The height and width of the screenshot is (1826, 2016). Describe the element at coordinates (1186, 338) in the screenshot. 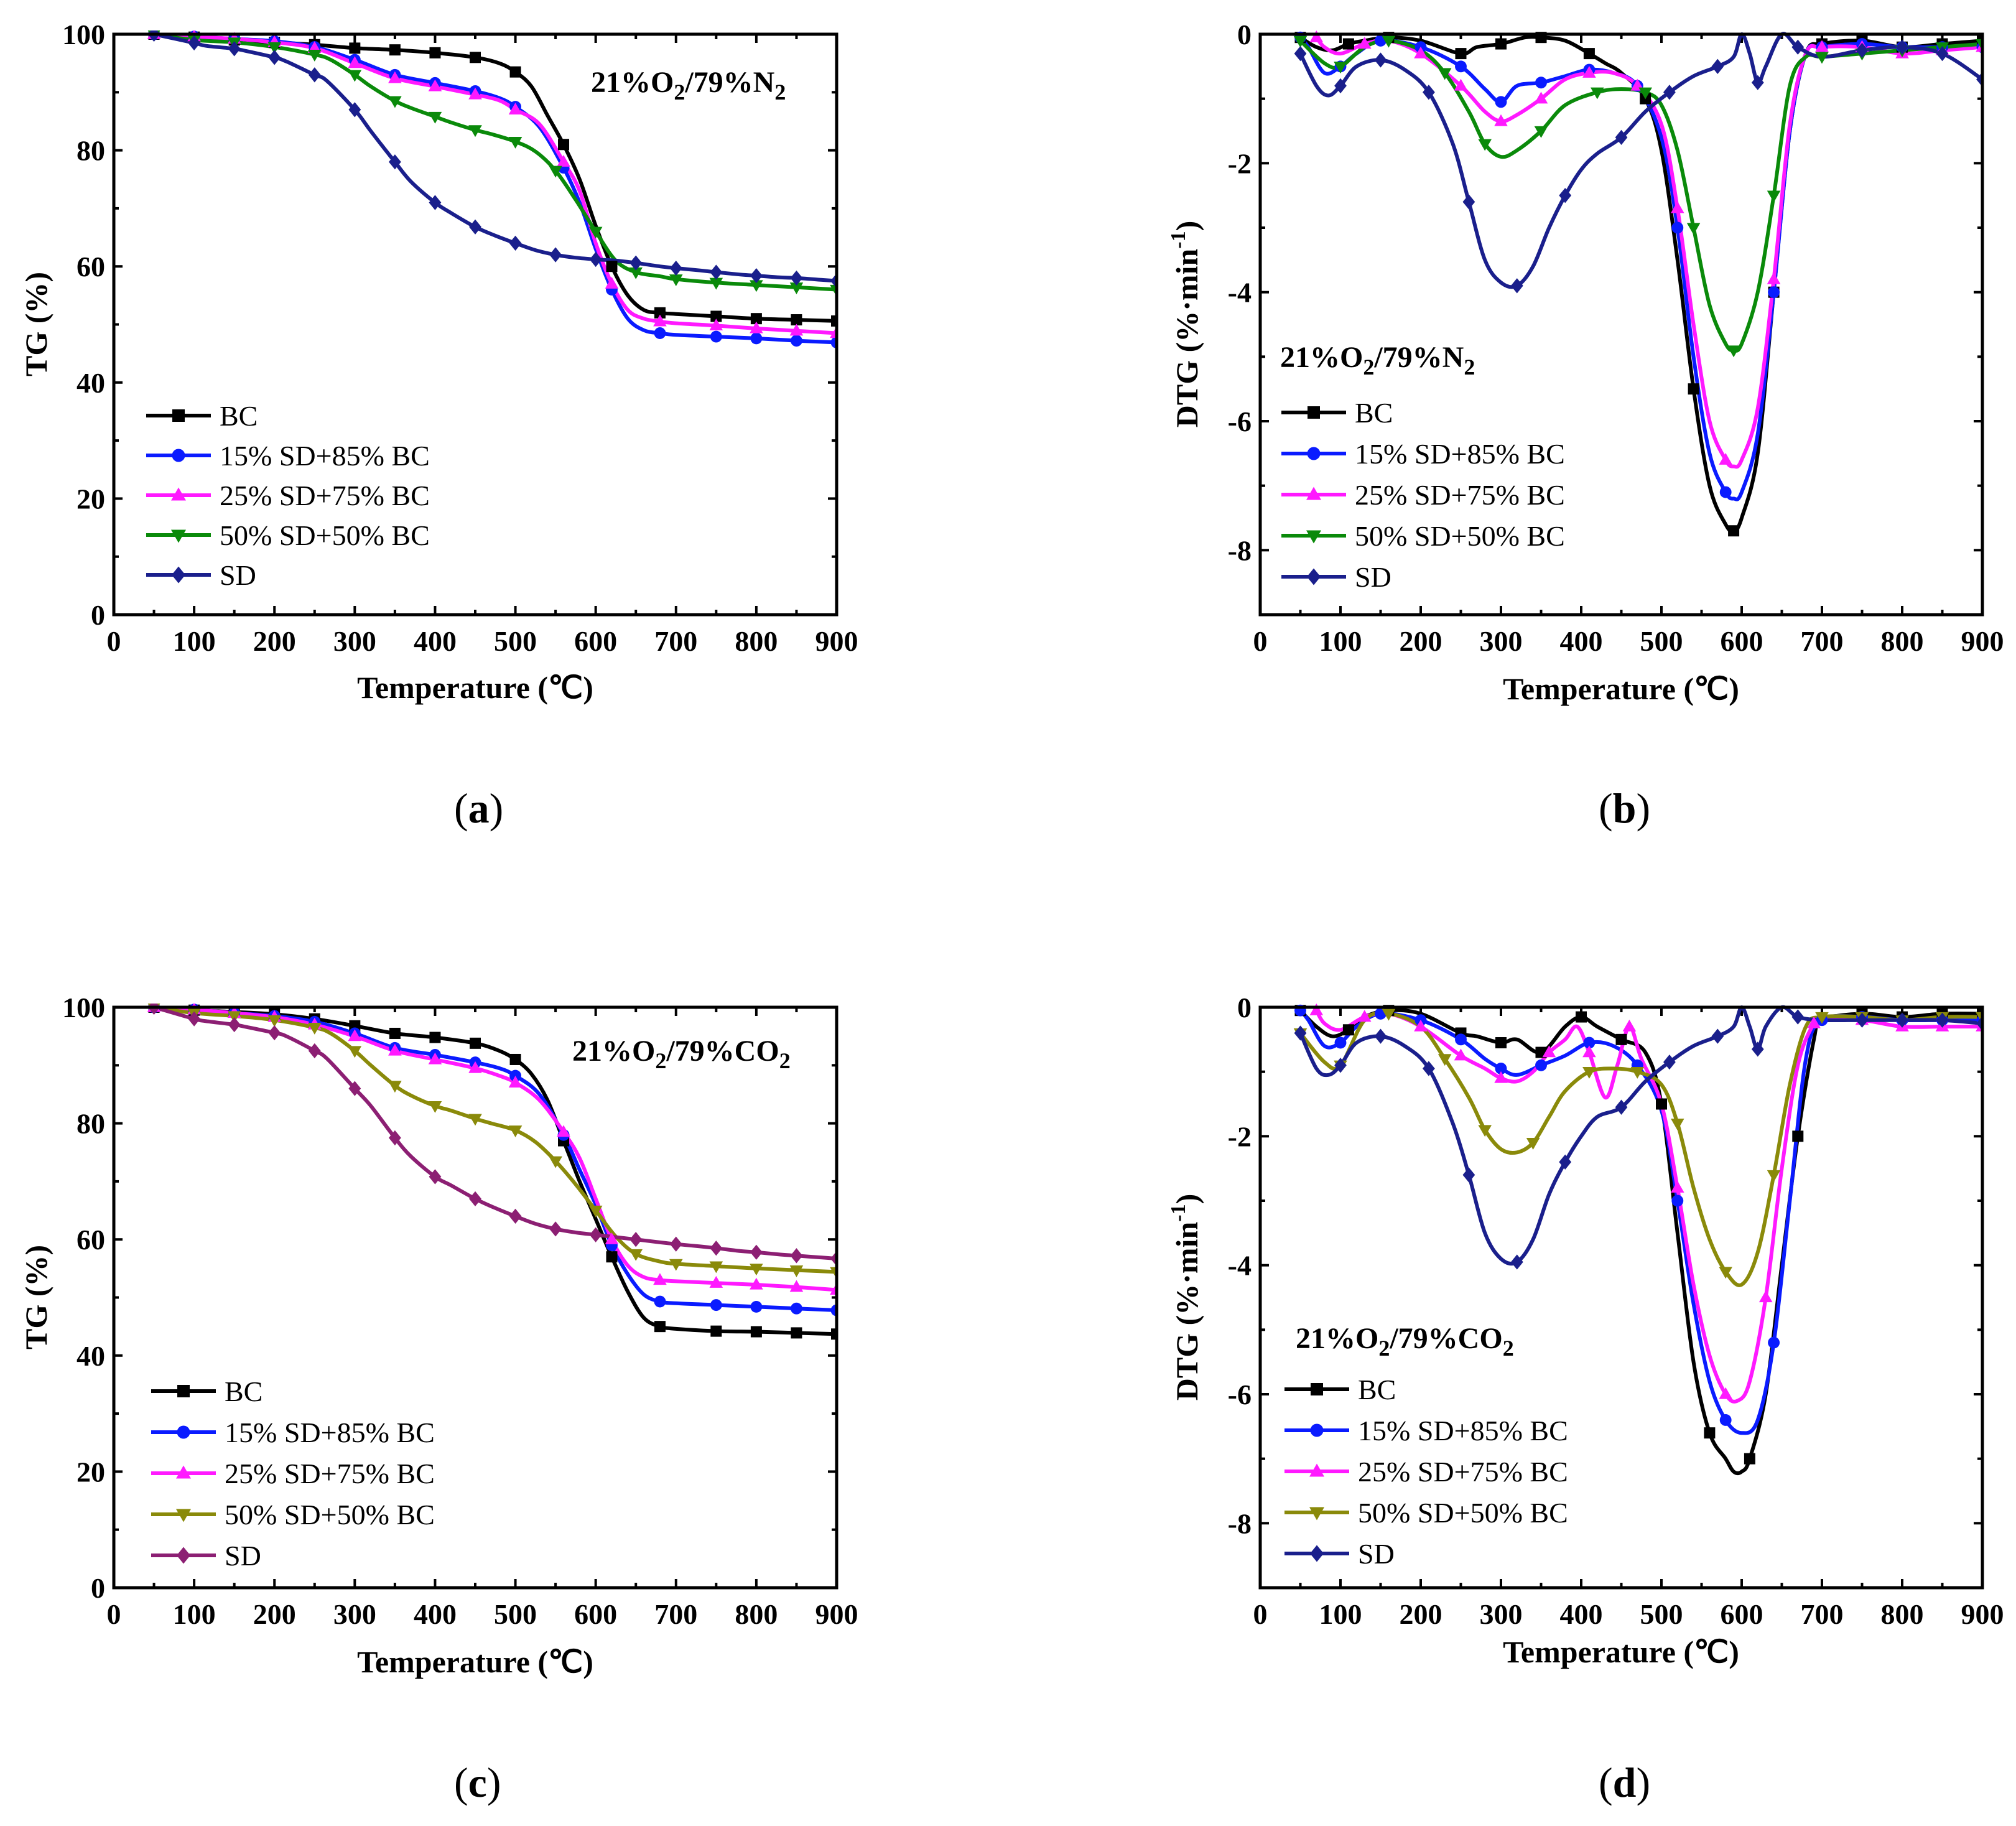

I see `y-axis-title-main: DTG (%·min` at that location.